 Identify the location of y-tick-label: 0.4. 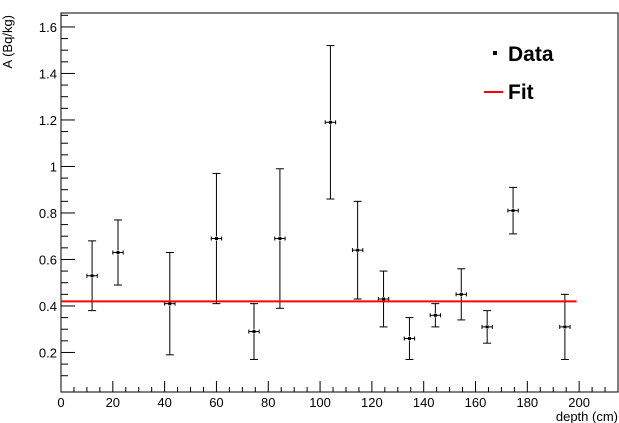
(48, 306).